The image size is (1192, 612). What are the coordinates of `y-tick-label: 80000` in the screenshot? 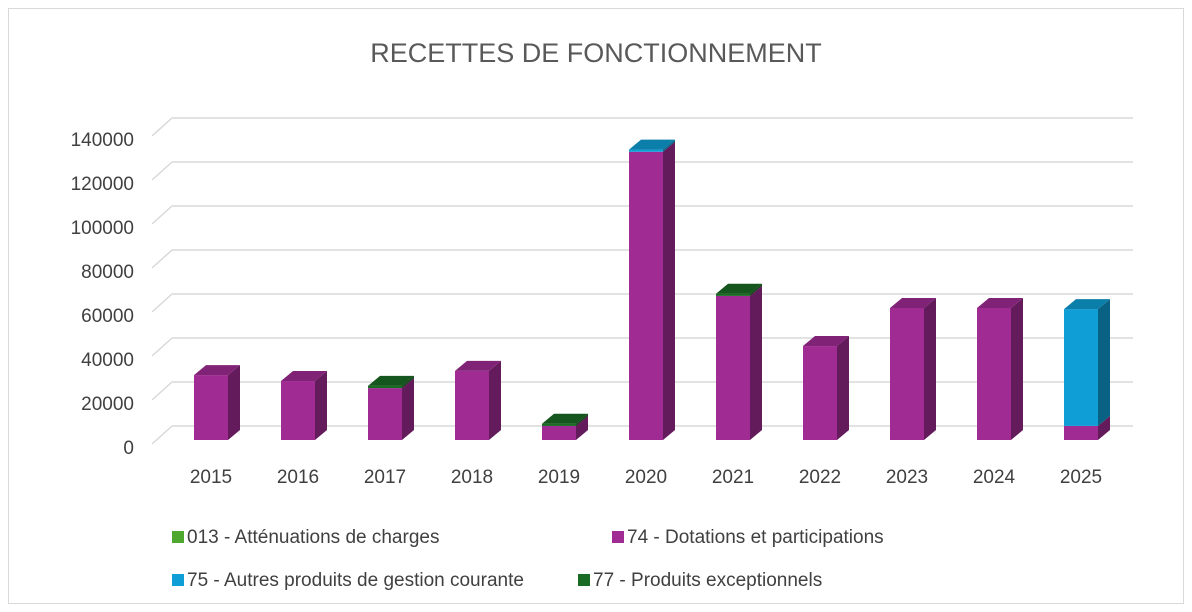 It's located at (107, 272).